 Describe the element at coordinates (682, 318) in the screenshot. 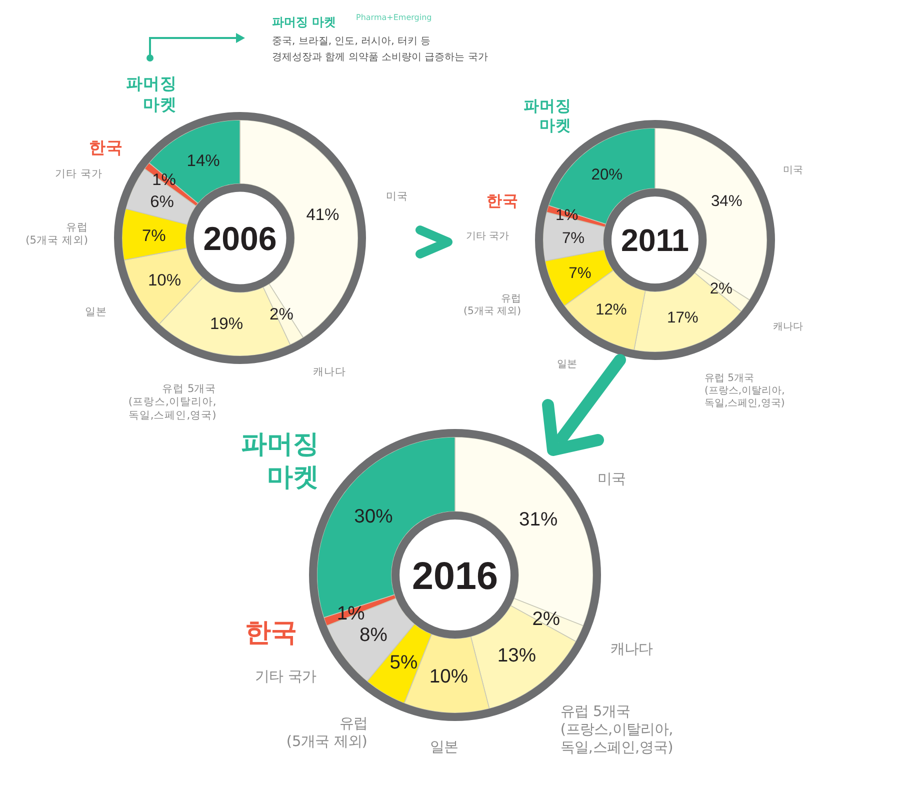

I see `data-label: 17%` at that location.